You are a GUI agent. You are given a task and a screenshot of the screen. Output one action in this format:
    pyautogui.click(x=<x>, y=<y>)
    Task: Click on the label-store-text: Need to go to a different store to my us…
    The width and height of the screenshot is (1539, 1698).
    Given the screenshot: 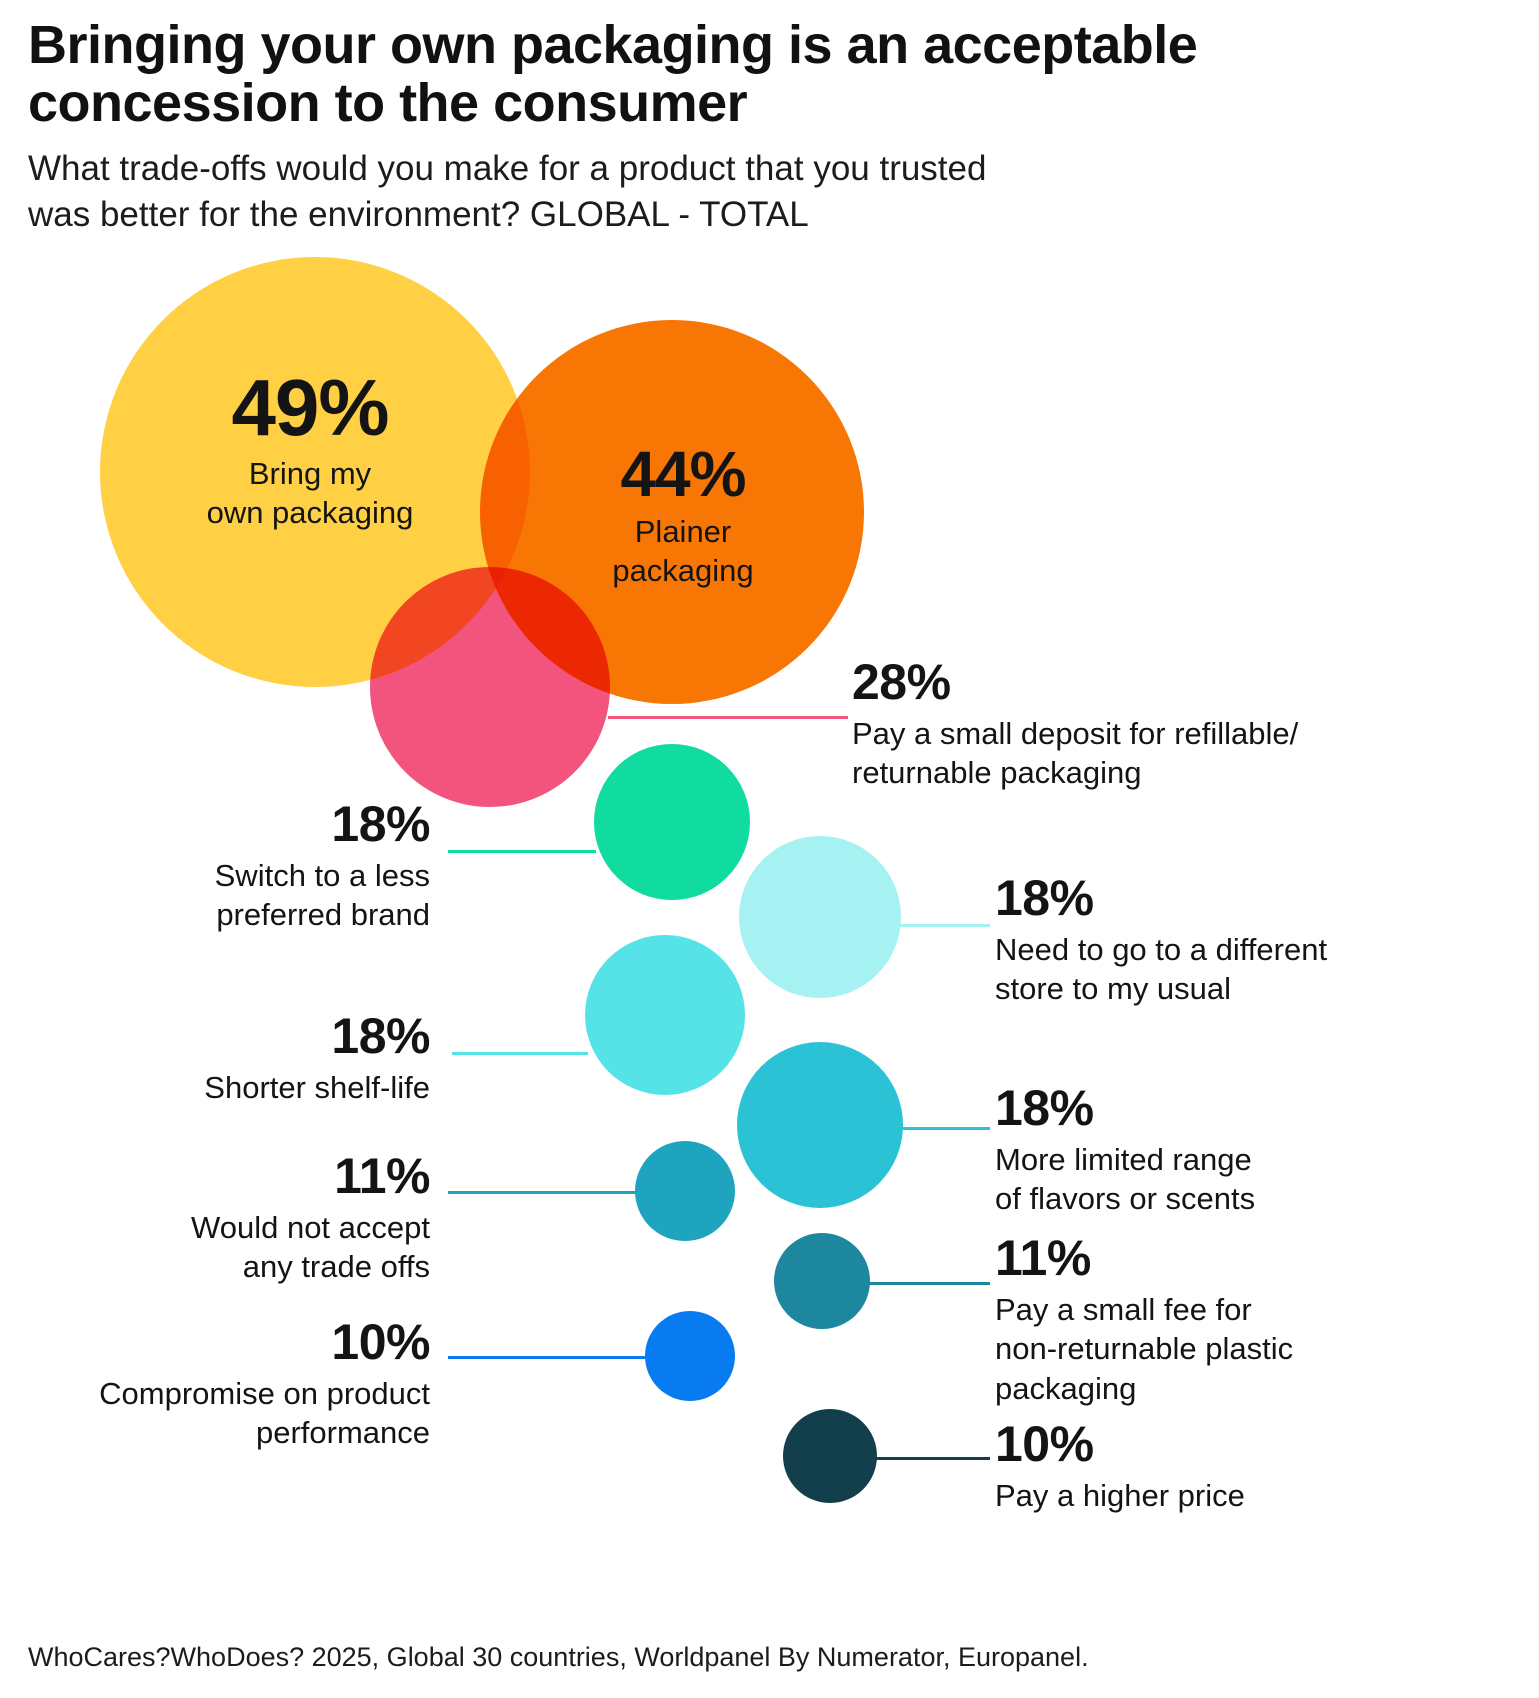 What is the action you would take?
    pyautogui.click(x=1235, y=969)
    